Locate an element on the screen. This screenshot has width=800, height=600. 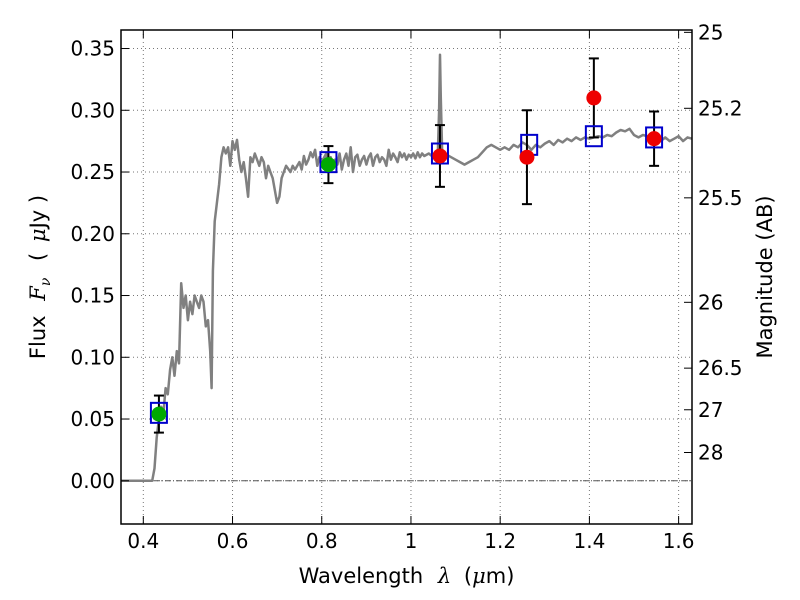
x-axis-label: Wavelength λ (μm) is located at coordinates (407, 576).